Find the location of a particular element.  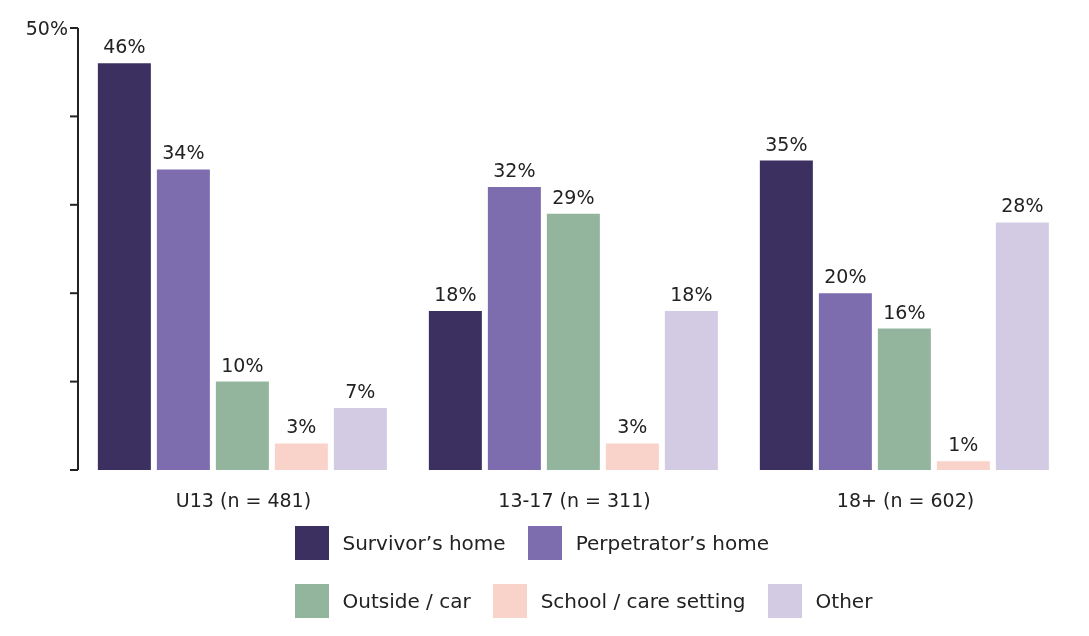

data-label: 20% is located at coordinates (845, 276).